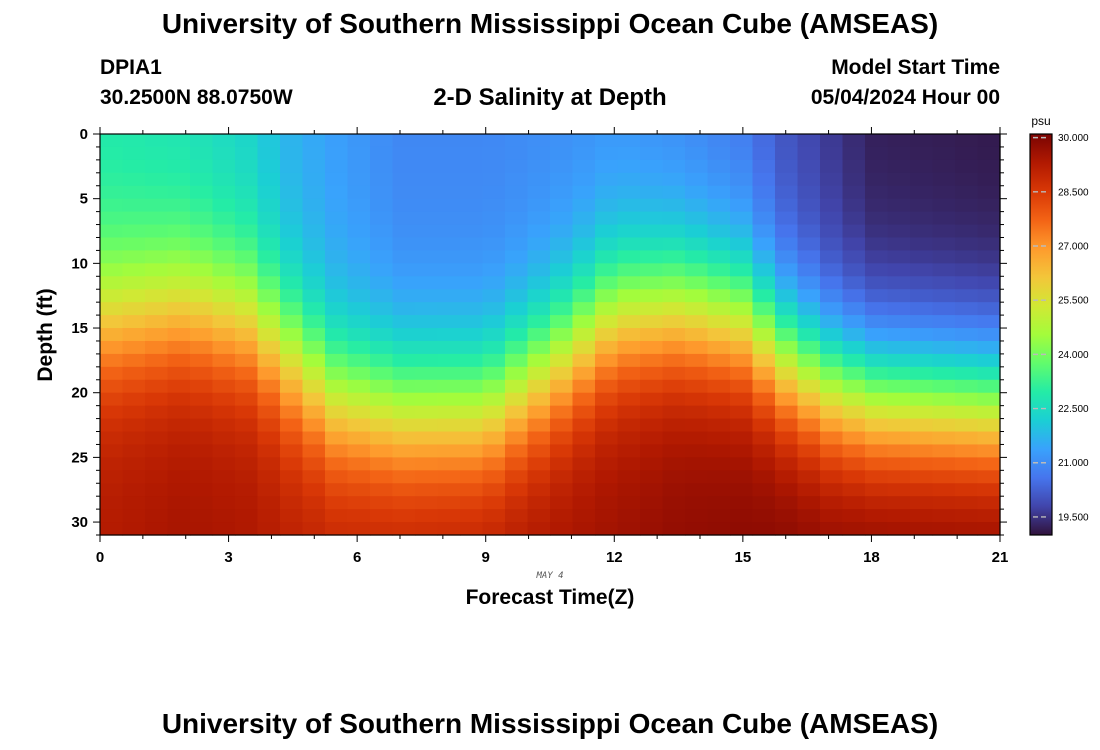  What do you see at coordinates (486, 557) in the screenshot?
I see `x-tick-label: 9` at bounding box center [486, 557].